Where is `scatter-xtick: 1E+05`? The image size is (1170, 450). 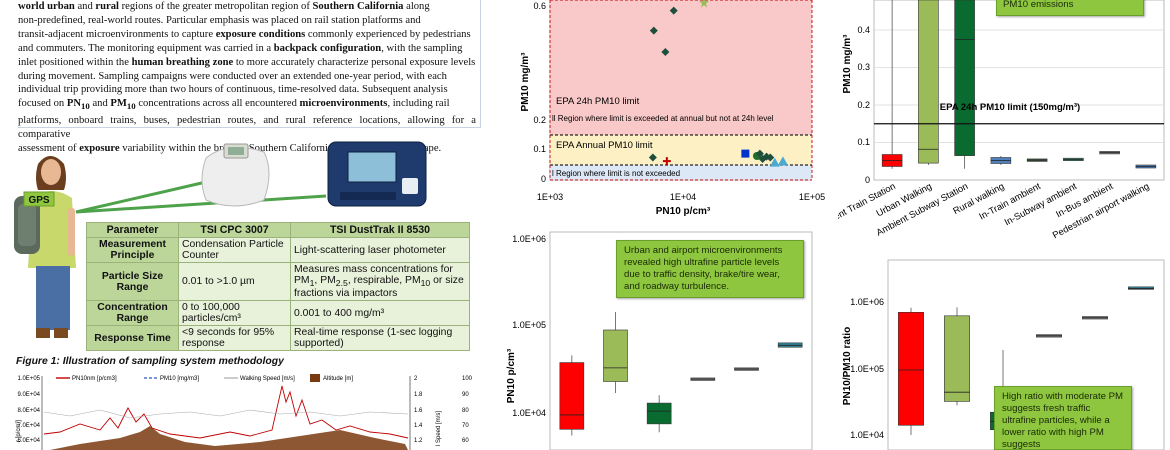 scatter-xtick: 1E+05 is located at coordinates (812, 197).